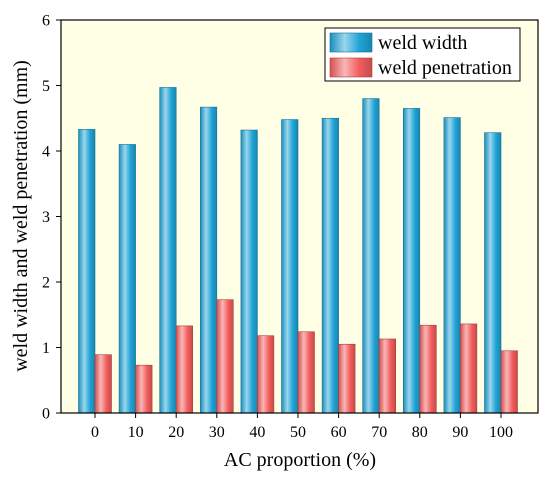  I want to click on y-tick-label: 1, so click(46, 348).